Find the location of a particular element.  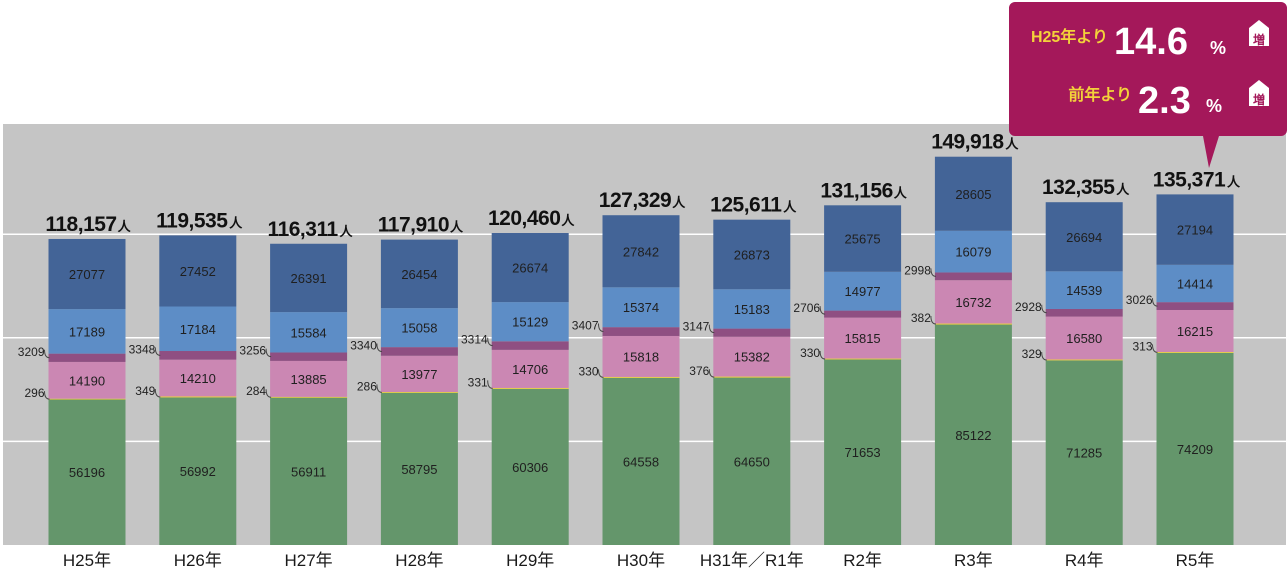

data-label: 28605 is located at coordinates (973, 194).